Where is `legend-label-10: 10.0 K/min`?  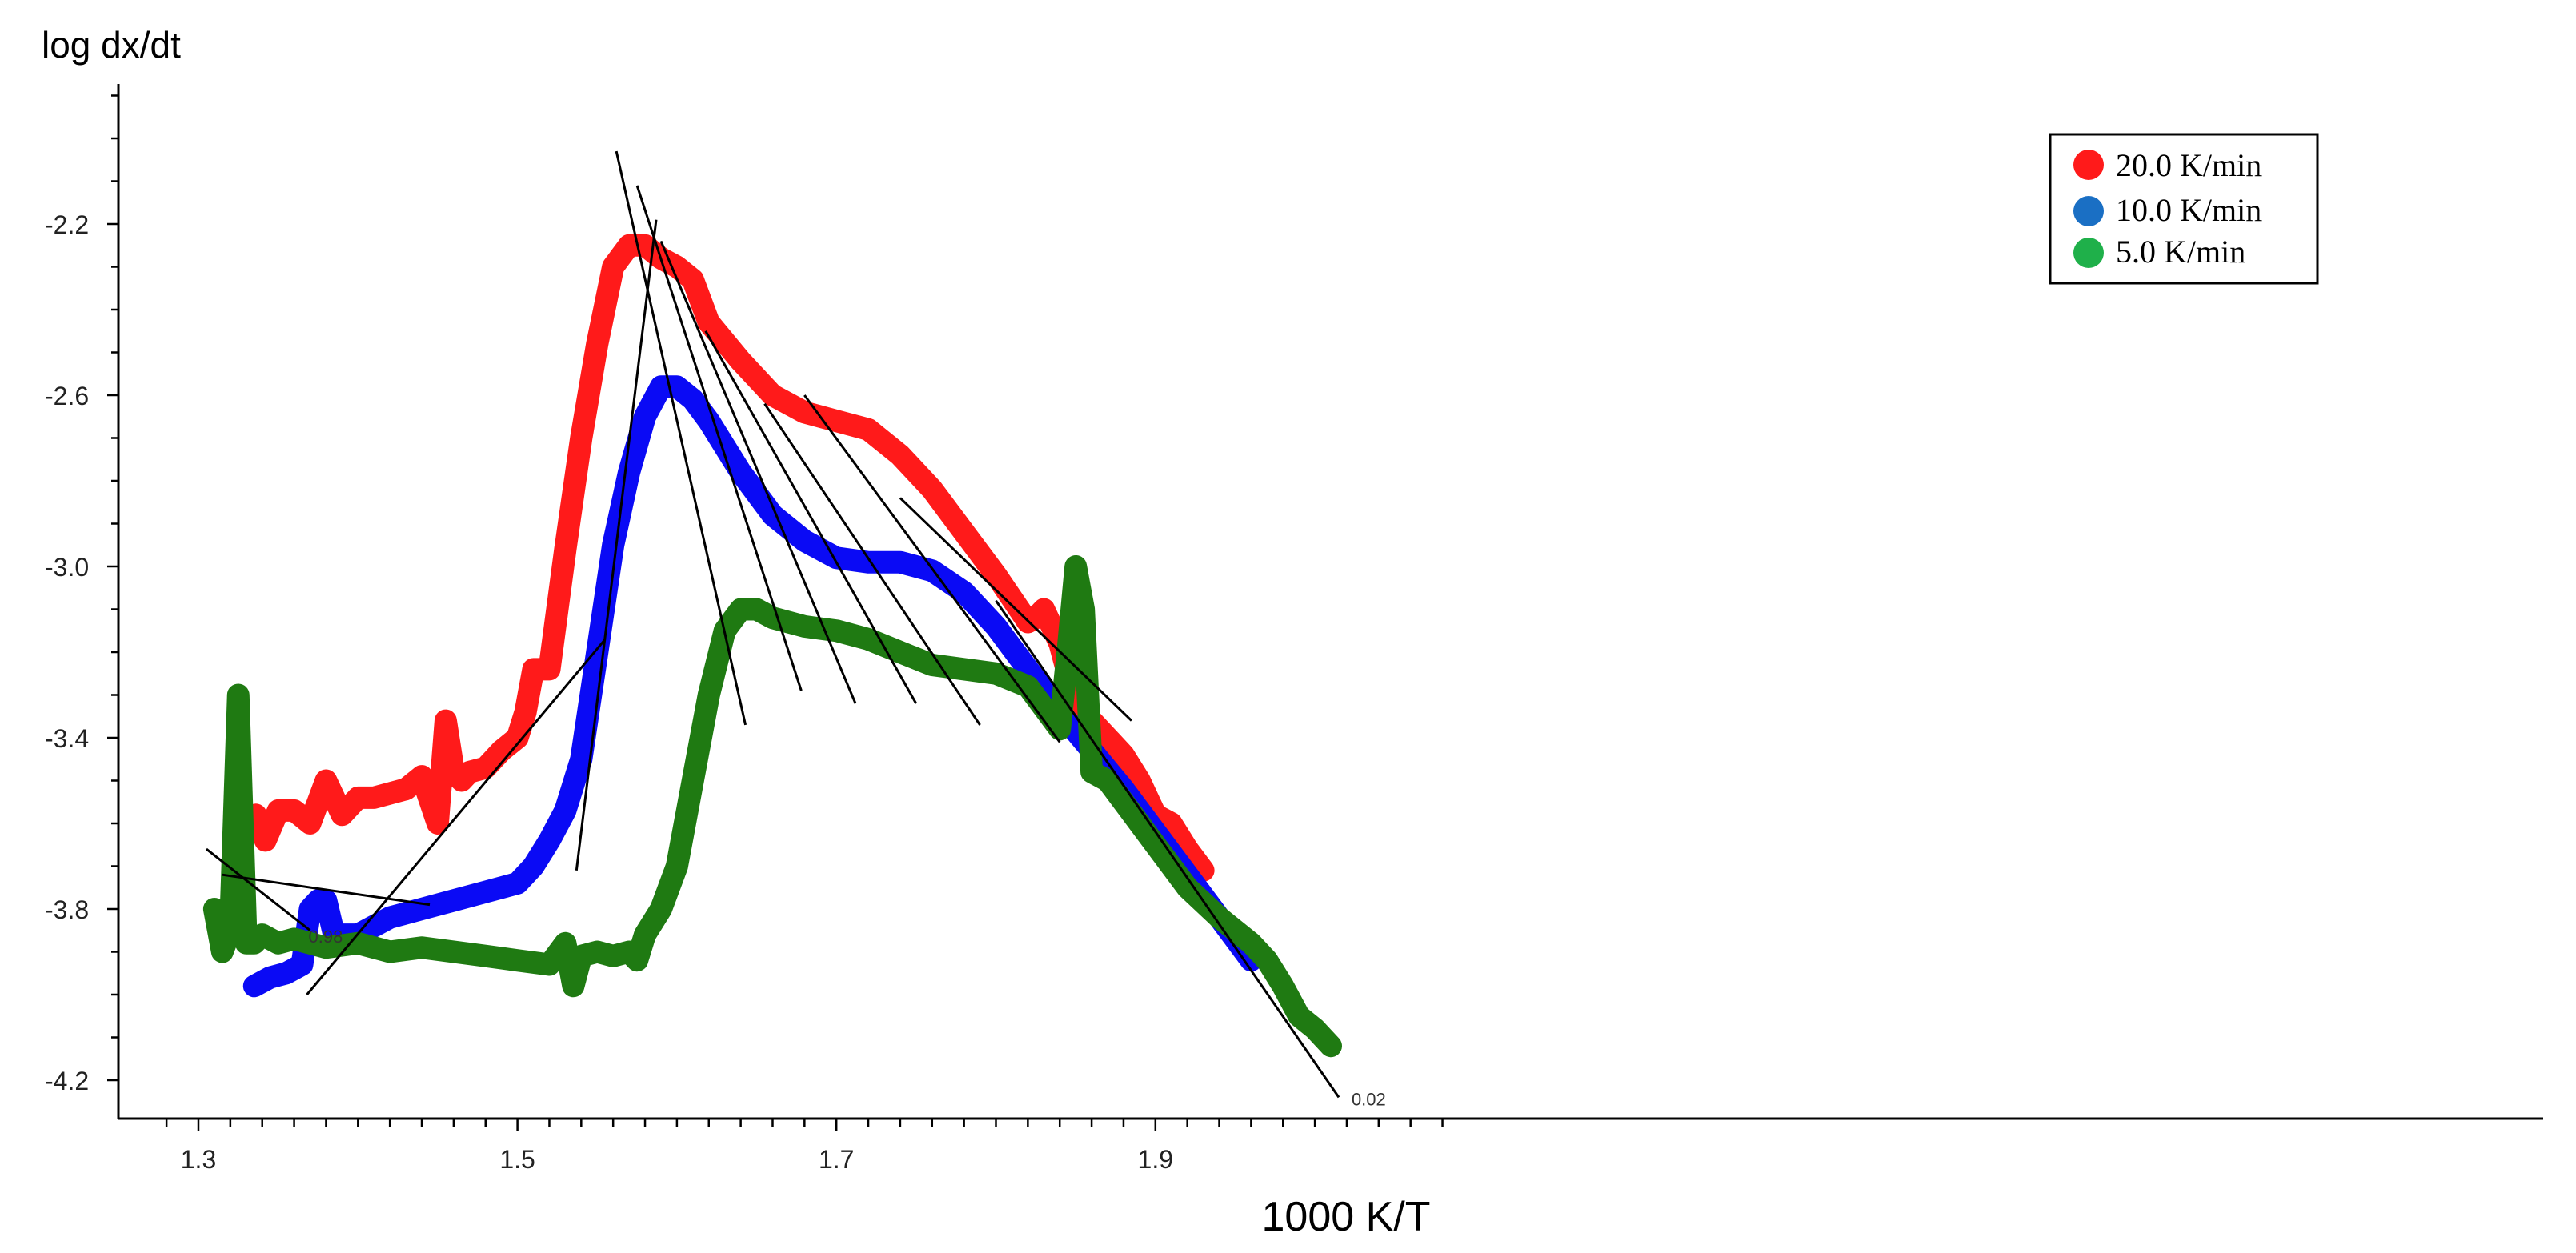
legend-label-10: 10.0 K/min is located at coordinates (2189, 210).